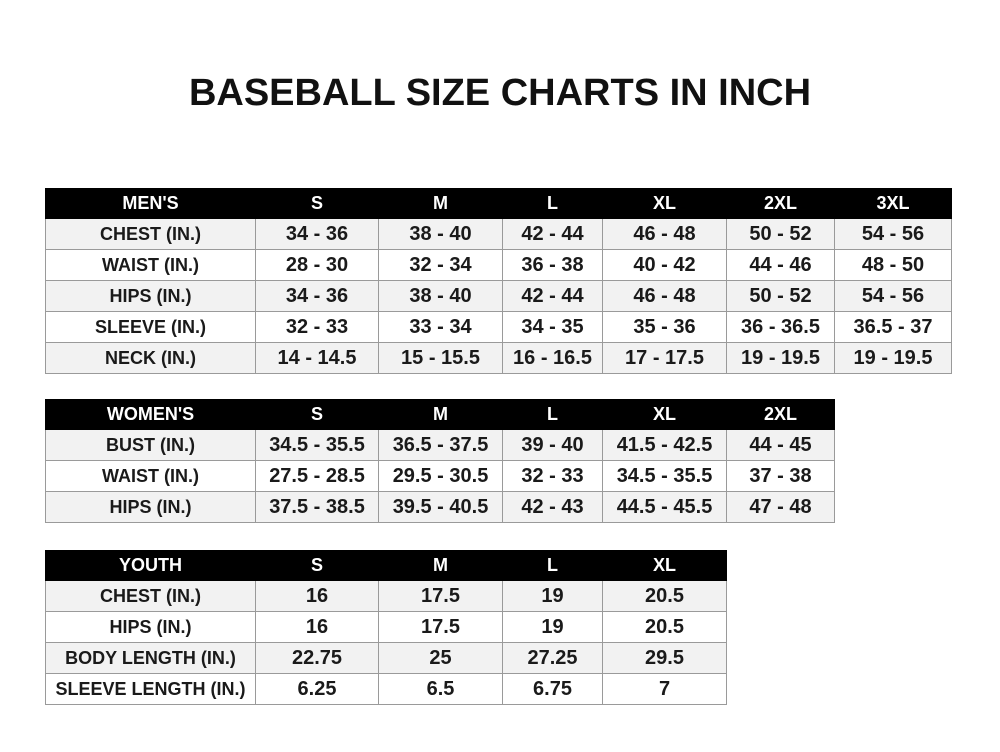 The height and width of the screenshot is (752, 1000). I want to click on page-title: BASEBALL SIZE CHARTS IN INCH, so click(500, 93).